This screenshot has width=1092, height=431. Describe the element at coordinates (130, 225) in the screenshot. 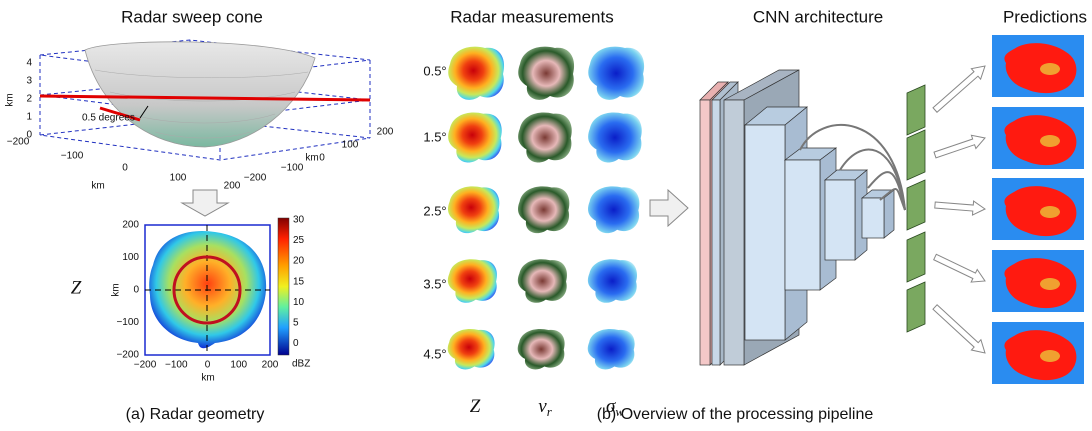

I see `heatmap-y-tick: 200` at that location.